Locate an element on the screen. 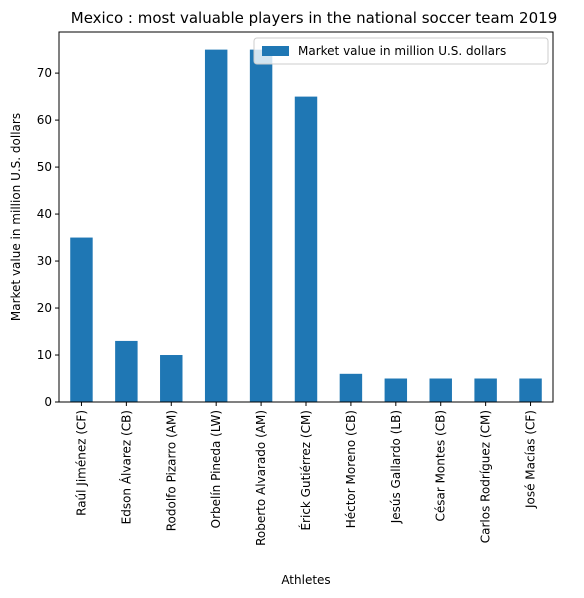 This screenshot has width=584, height=598. legend-label: Market value in million U.S. dollars is located at coordinates (402, 51).